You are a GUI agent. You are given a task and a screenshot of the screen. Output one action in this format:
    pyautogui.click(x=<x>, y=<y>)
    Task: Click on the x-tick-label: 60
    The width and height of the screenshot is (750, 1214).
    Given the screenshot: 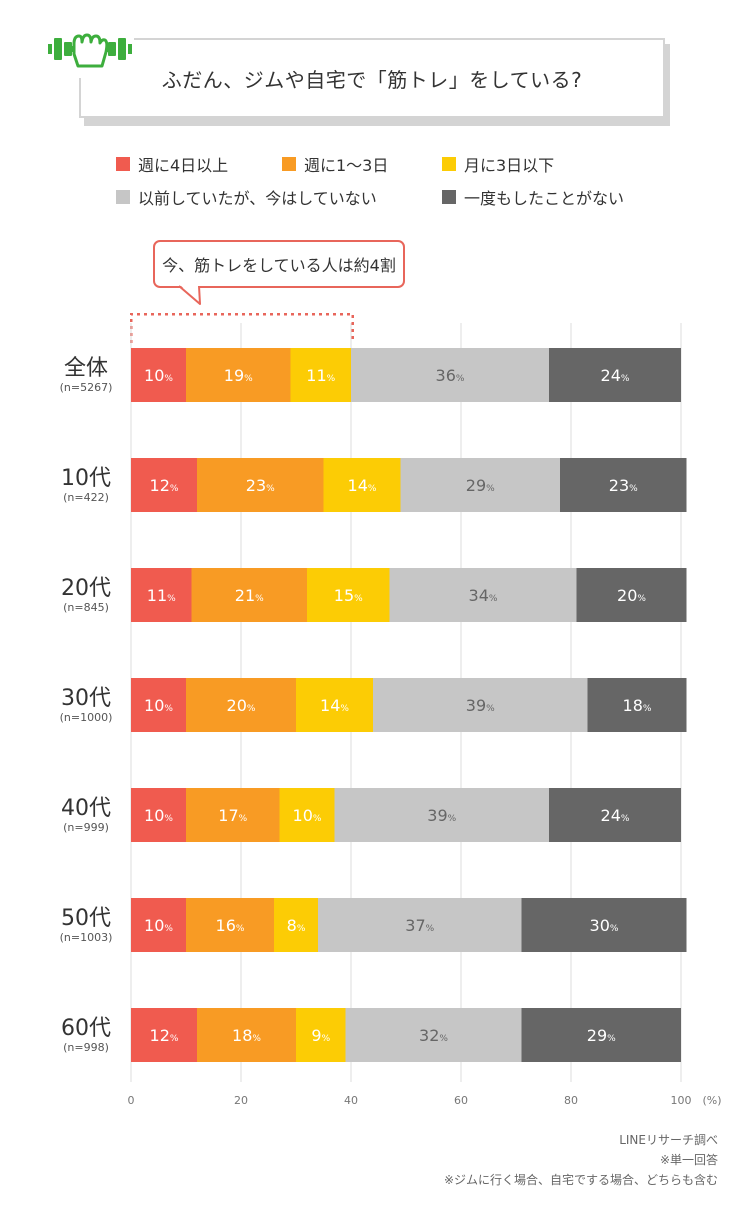 What is the action you would take?
    pyautogui.click(x=461, y=1100)
    